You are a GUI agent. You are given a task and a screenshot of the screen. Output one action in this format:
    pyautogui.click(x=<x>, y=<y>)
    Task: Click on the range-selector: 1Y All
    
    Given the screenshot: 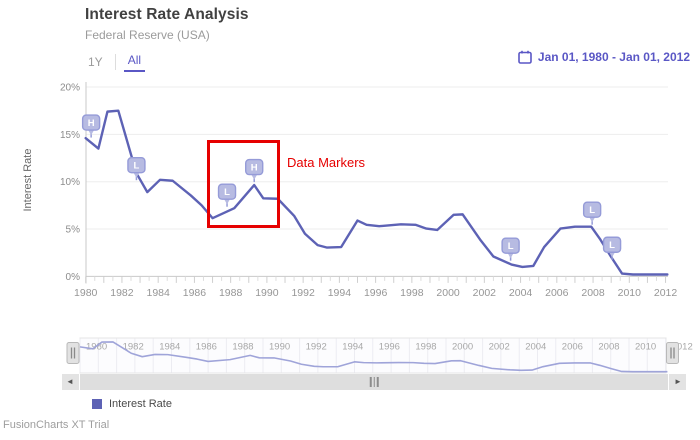 What is the action you would take?
    pyautogui.click(x=115, y=61)
    